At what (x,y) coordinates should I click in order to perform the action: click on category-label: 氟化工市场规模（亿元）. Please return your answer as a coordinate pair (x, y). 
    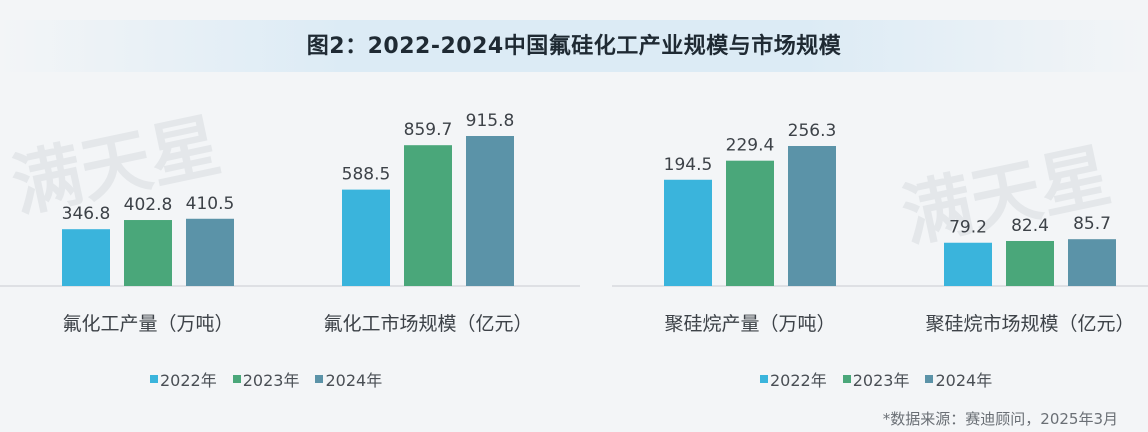
    Looking at the image, I should click on (427, 324).